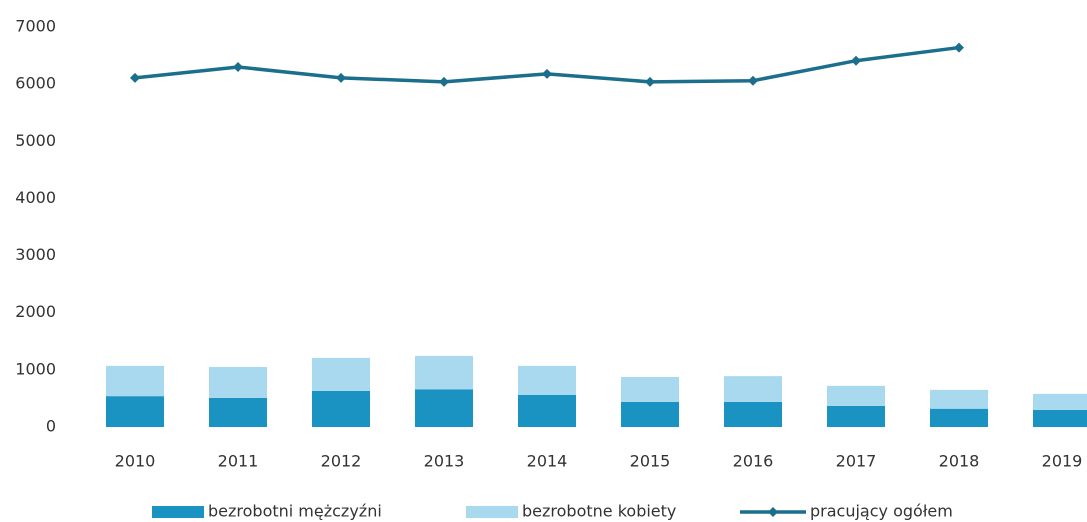  I want to click on y-tick-label: 0, so click(51, 426).